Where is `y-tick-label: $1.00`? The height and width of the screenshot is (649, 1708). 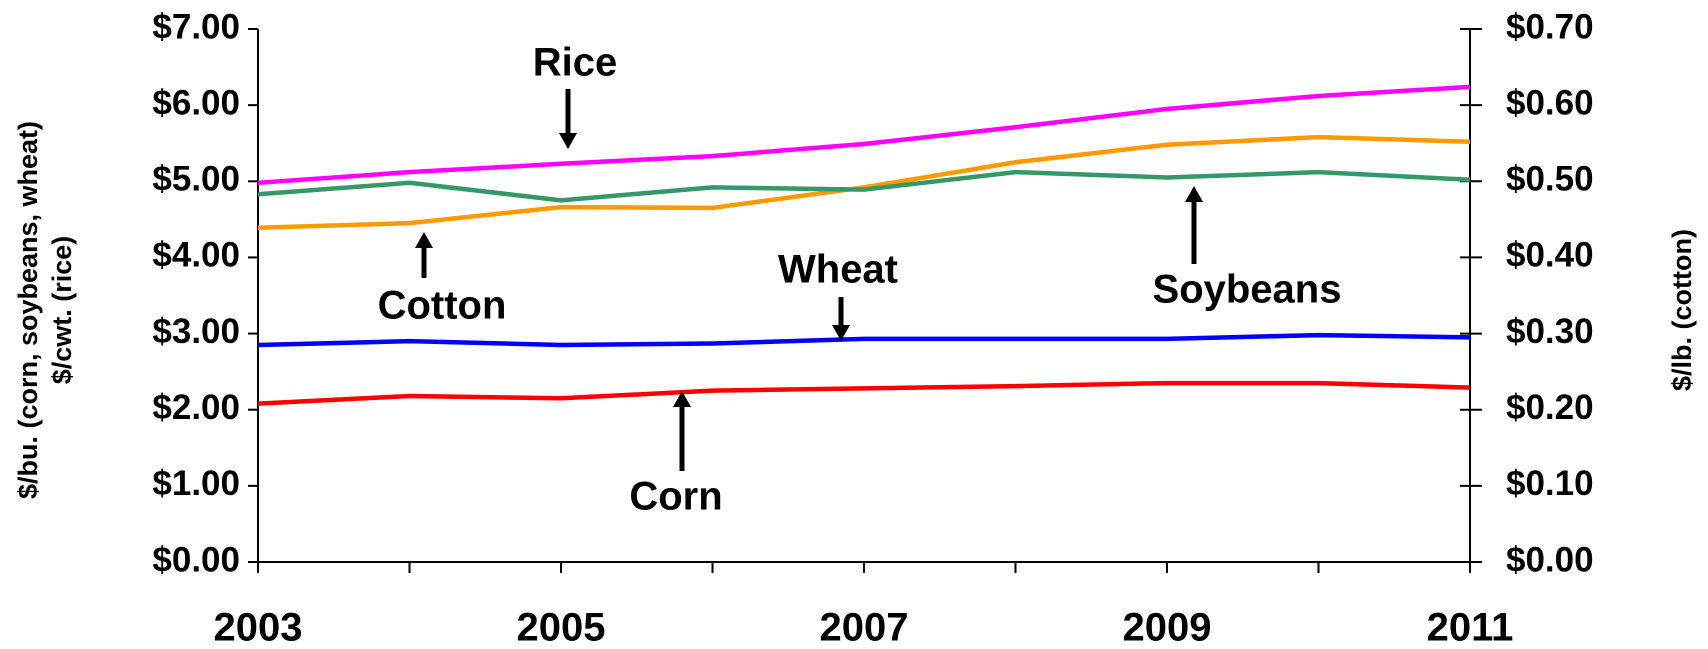
y-tick-label: $1.00 is located at coordinates (196, 483).